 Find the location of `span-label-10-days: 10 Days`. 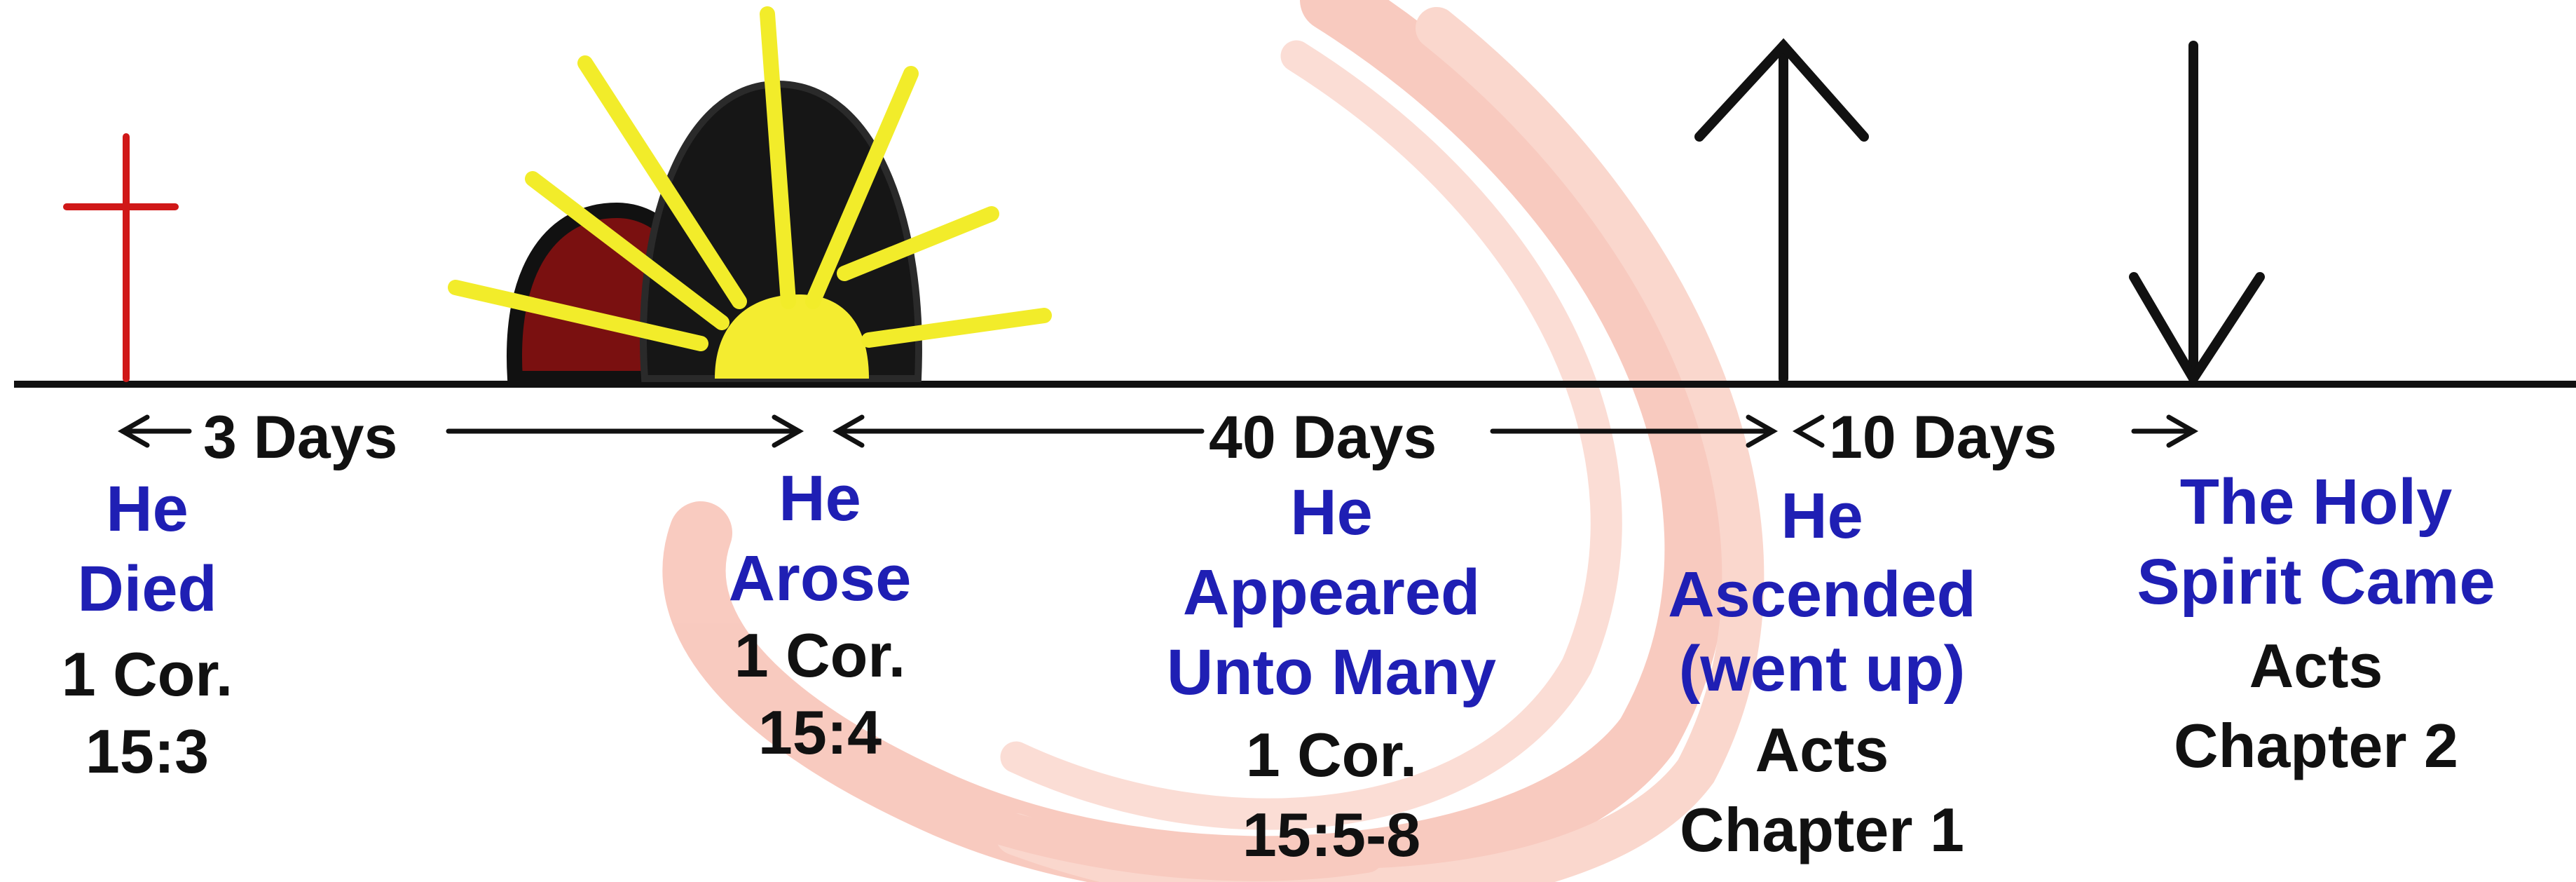

span-label-10-days: 10 Days is located at coordinates (1943, 437).